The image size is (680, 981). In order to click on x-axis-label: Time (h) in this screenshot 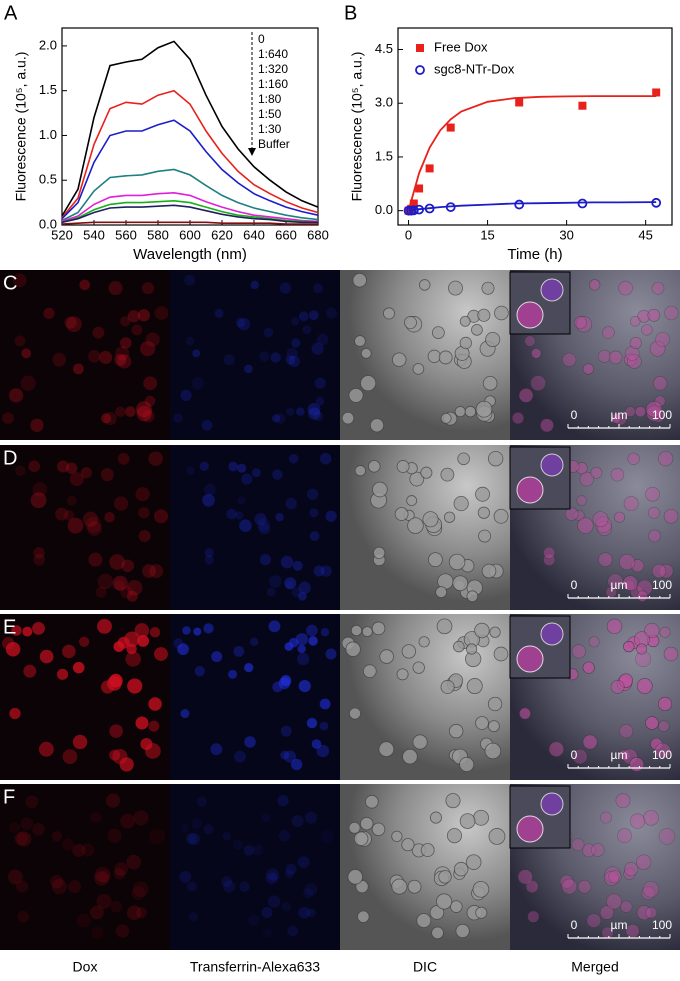, I will do `click(534, 254)`.